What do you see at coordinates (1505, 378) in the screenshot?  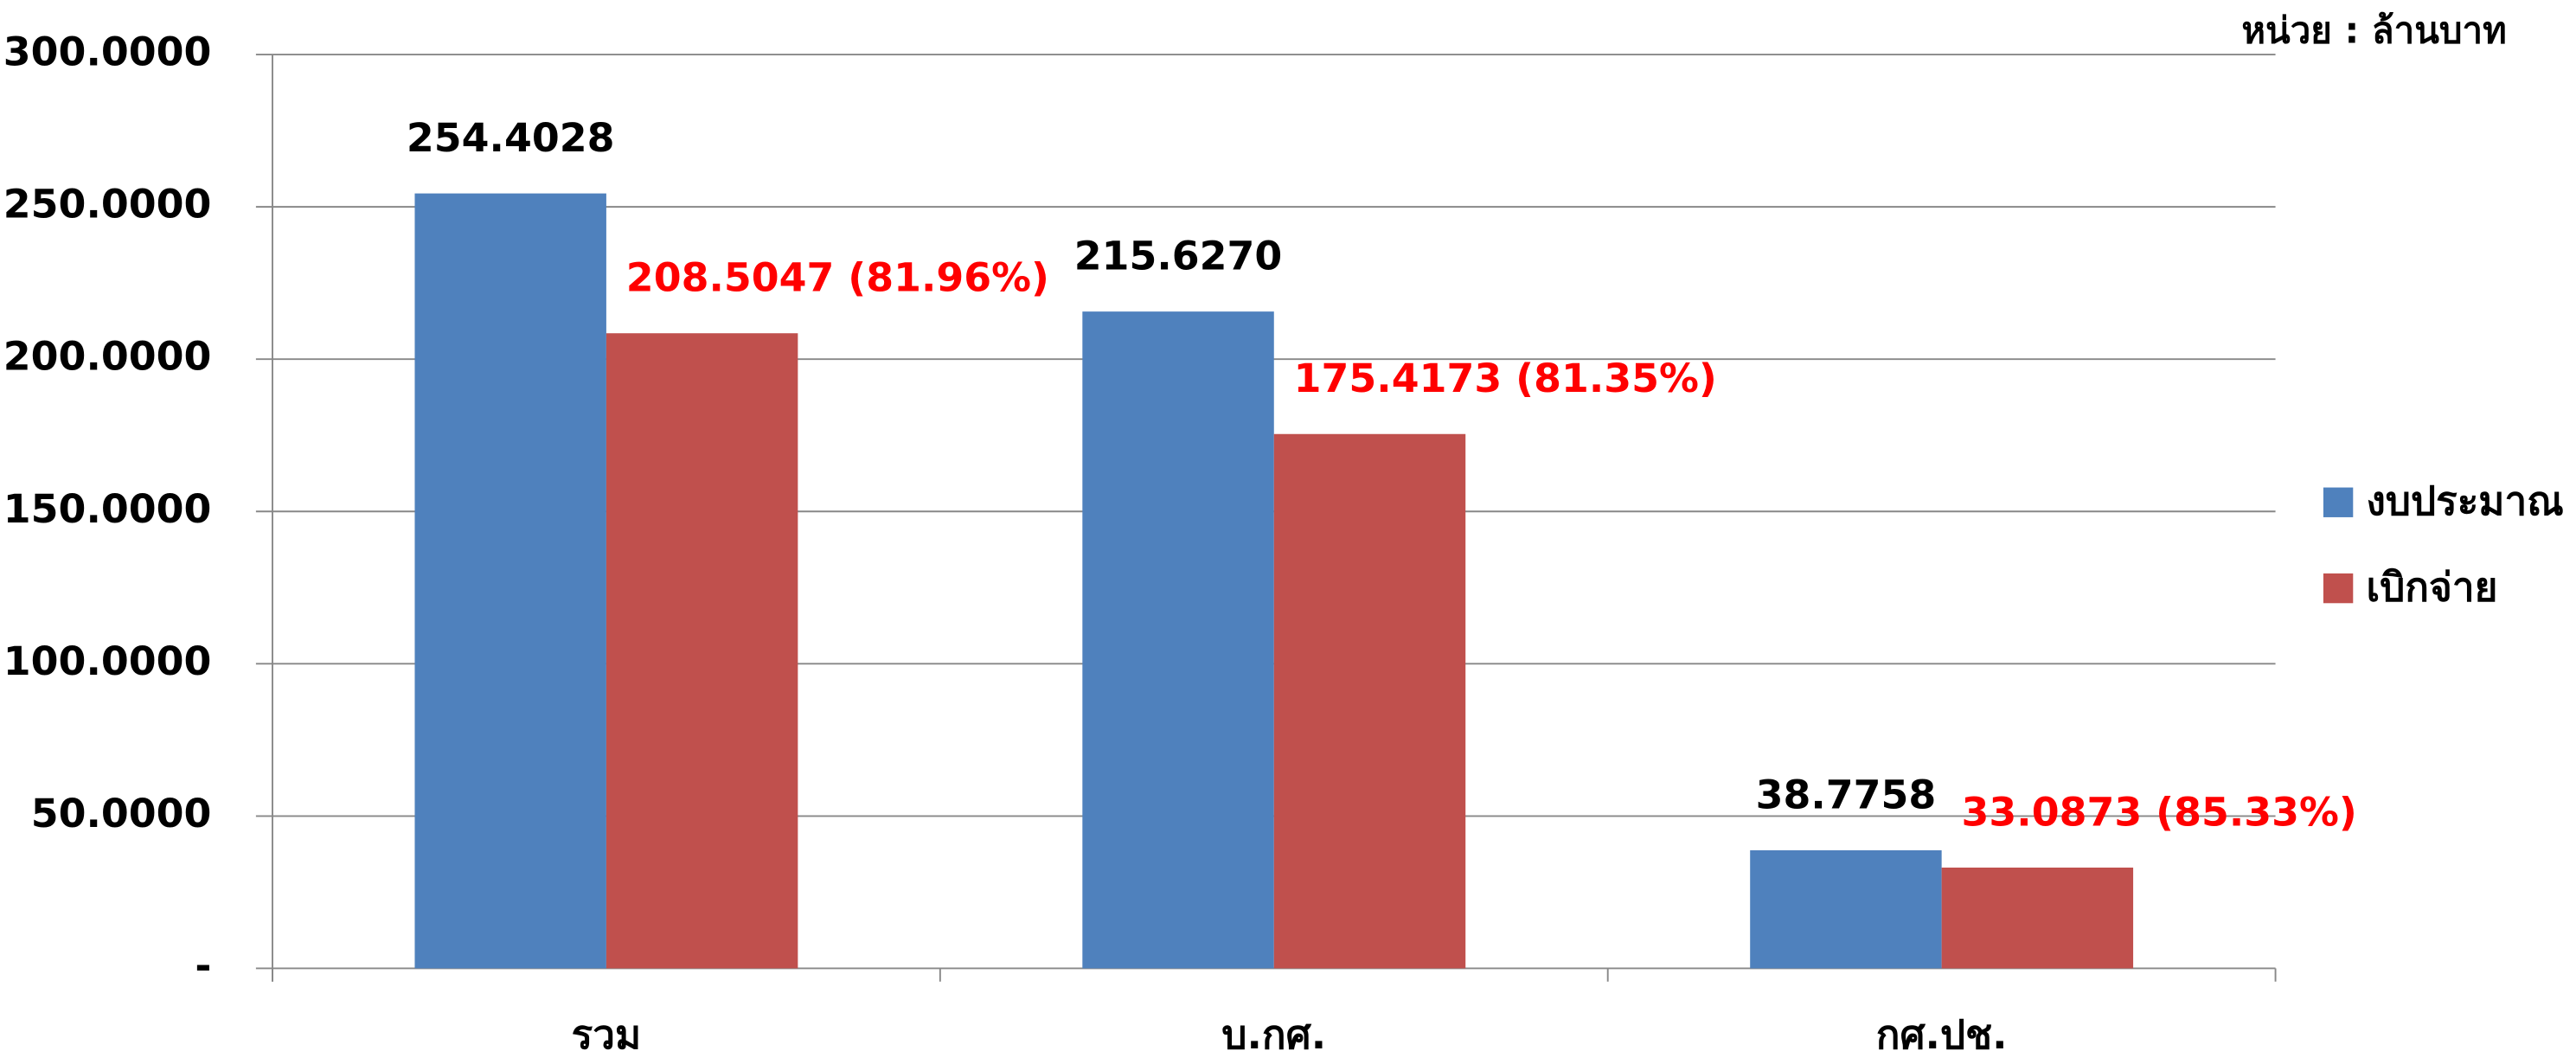 I see `value-label: 175.4173 (81.35%)` at bounding box center [1505, 378].